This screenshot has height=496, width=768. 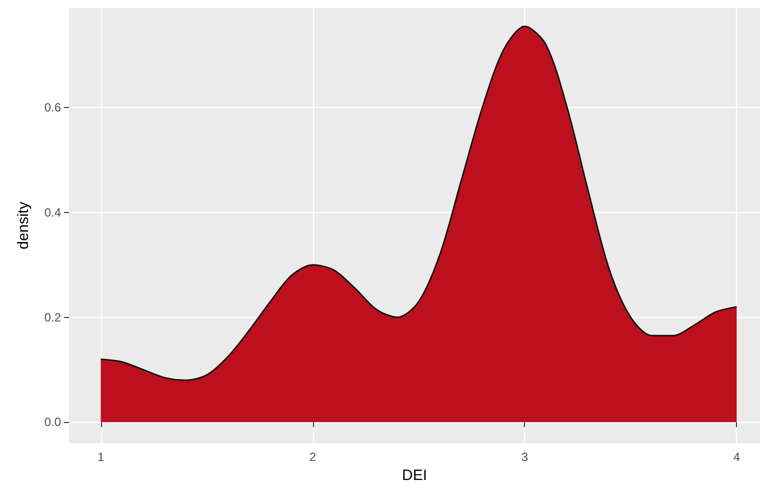 What do you see at coordinates (524, 457) in the screenshot?
I see `x-tick-label: 3` at bounding box center [524, 457].